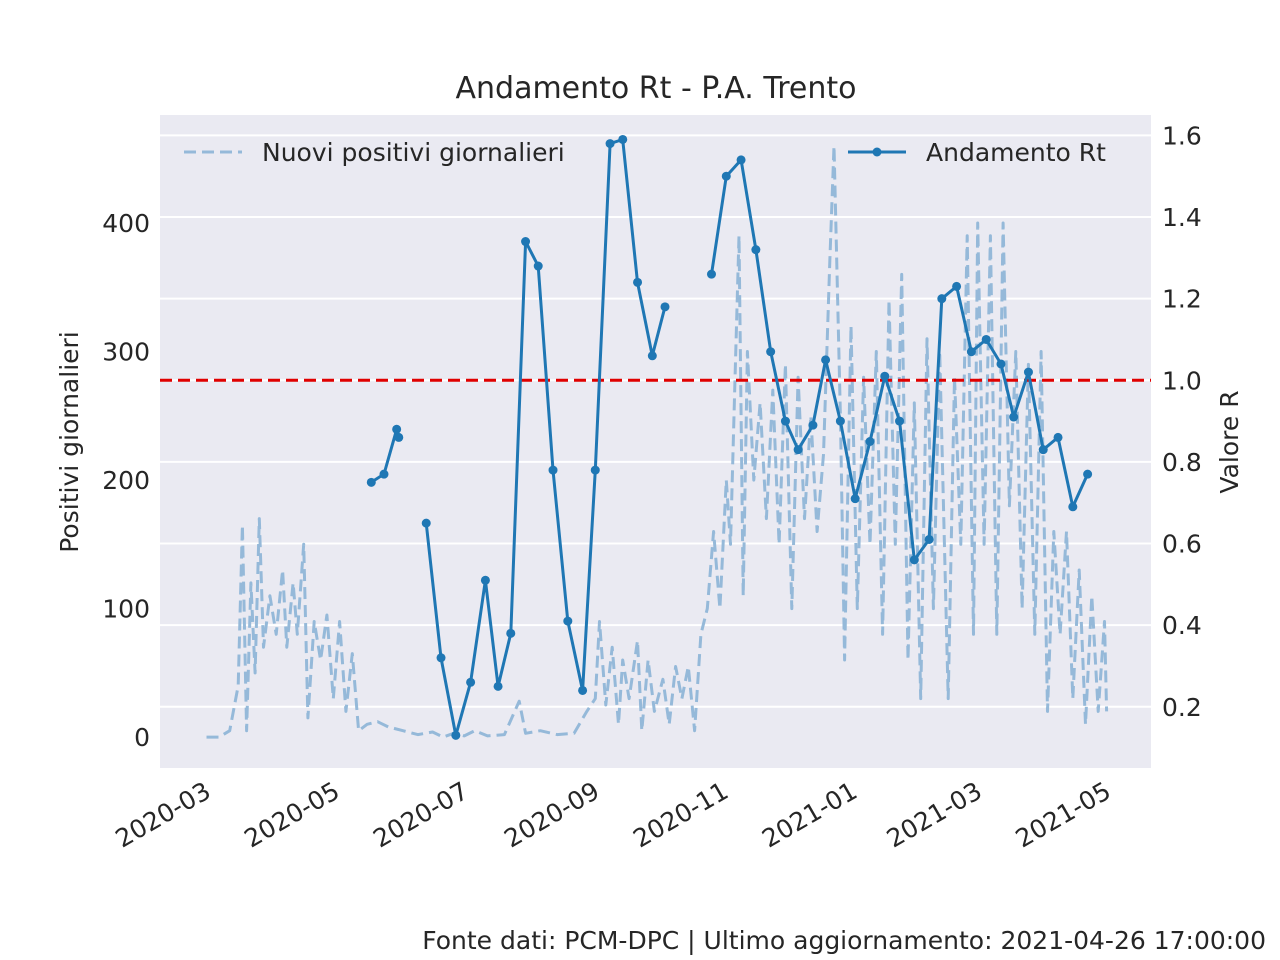  What do you see at coordinates (551, 814) in the screenshot?
I see `x-tick-label: 2020-09` at bounding box center [551, 814].